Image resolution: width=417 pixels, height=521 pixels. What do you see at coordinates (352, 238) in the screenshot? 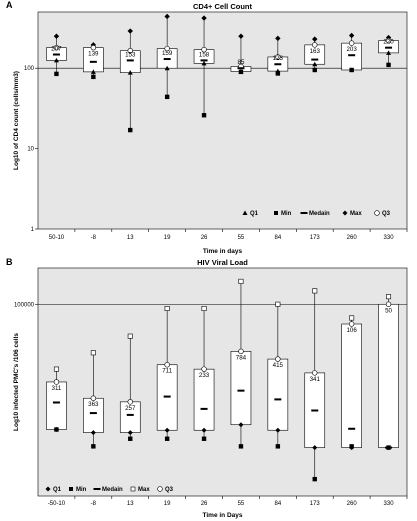
I see `x-tick-label: 260` at bounding box center [352, 238].